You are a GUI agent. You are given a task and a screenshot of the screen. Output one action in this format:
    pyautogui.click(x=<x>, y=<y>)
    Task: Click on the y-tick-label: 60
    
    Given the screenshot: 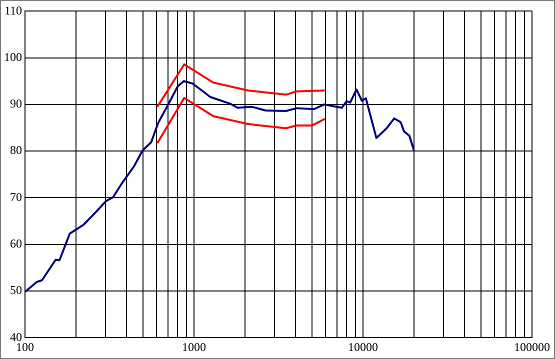 What is the action you would take?
    pyautogui.click(x=16, y=243)
    